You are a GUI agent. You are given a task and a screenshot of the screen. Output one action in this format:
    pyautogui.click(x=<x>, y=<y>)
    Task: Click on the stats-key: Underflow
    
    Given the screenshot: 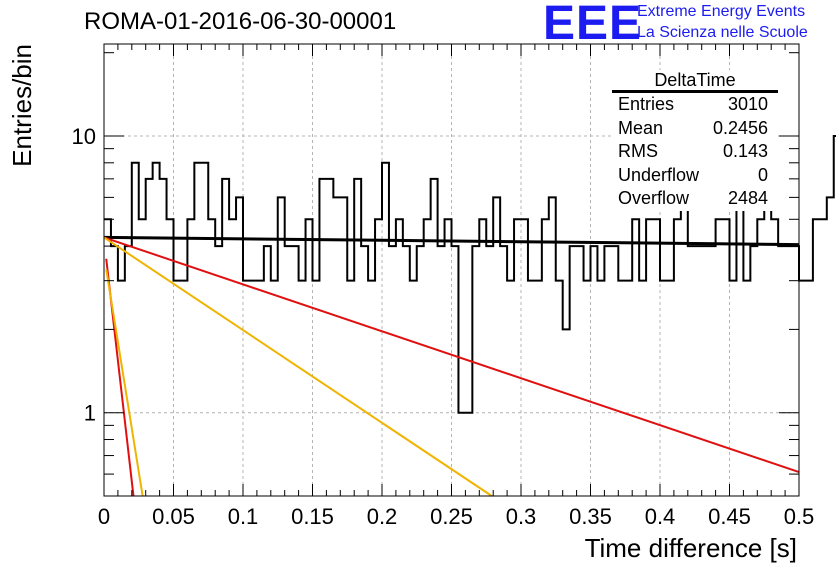 What is the action you would take?
    pyautogui.click(x=659, y=174)
    